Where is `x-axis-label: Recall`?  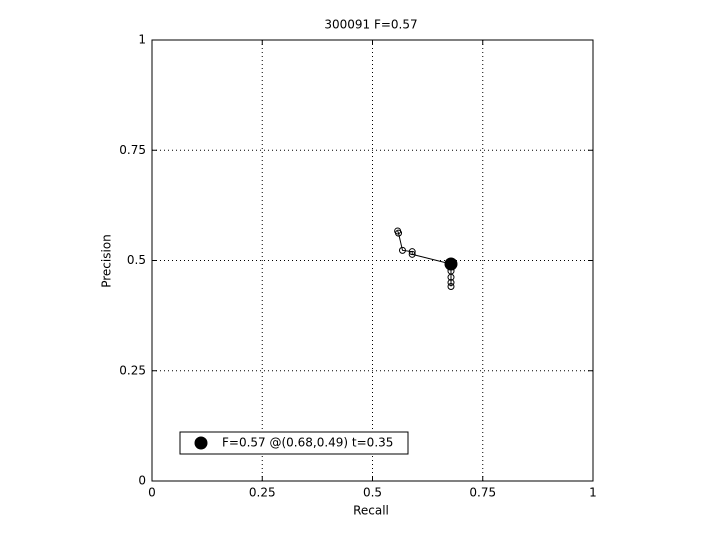
x-axis-label: Recall is located at coordinates (371, 511).